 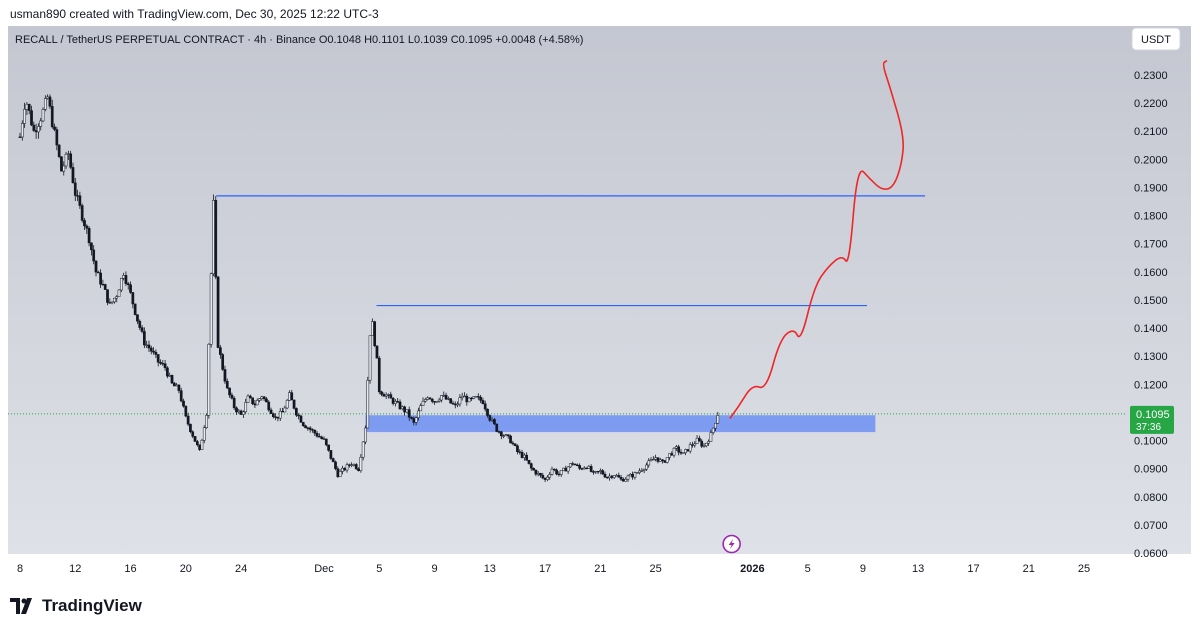 I want to click on x-tick-label: 5, so click(x=379, y=569).